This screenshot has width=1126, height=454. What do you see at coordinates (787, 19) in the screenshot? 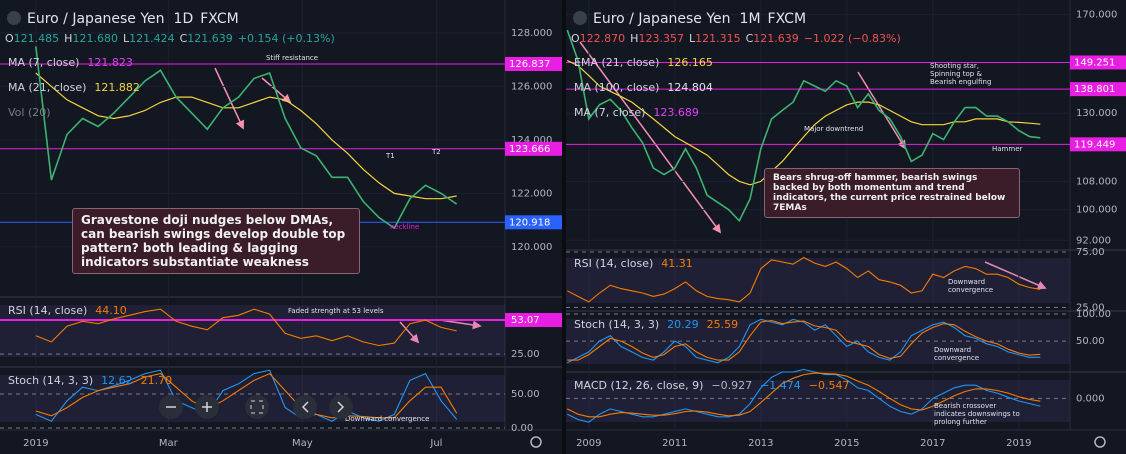
I see `chart-source: FXCM` at bounding box center [787, 19].